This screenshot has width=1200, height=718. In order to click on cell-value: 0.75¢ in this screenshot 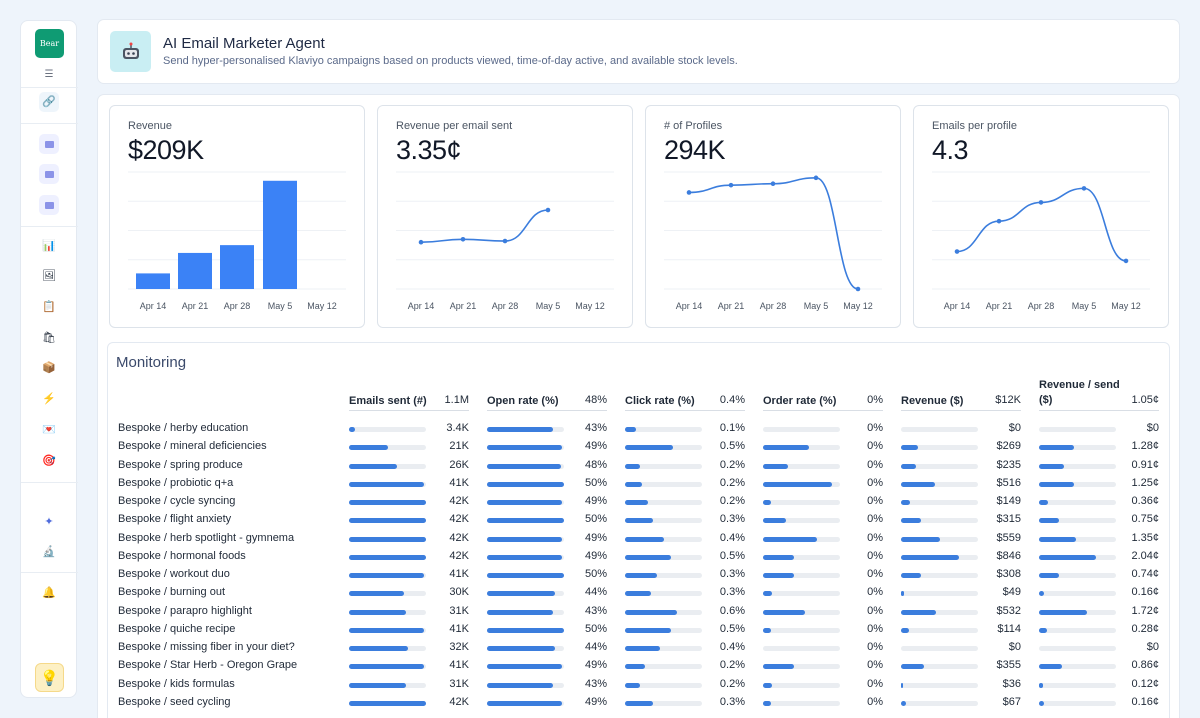, I will do `click(1145, 519)`.